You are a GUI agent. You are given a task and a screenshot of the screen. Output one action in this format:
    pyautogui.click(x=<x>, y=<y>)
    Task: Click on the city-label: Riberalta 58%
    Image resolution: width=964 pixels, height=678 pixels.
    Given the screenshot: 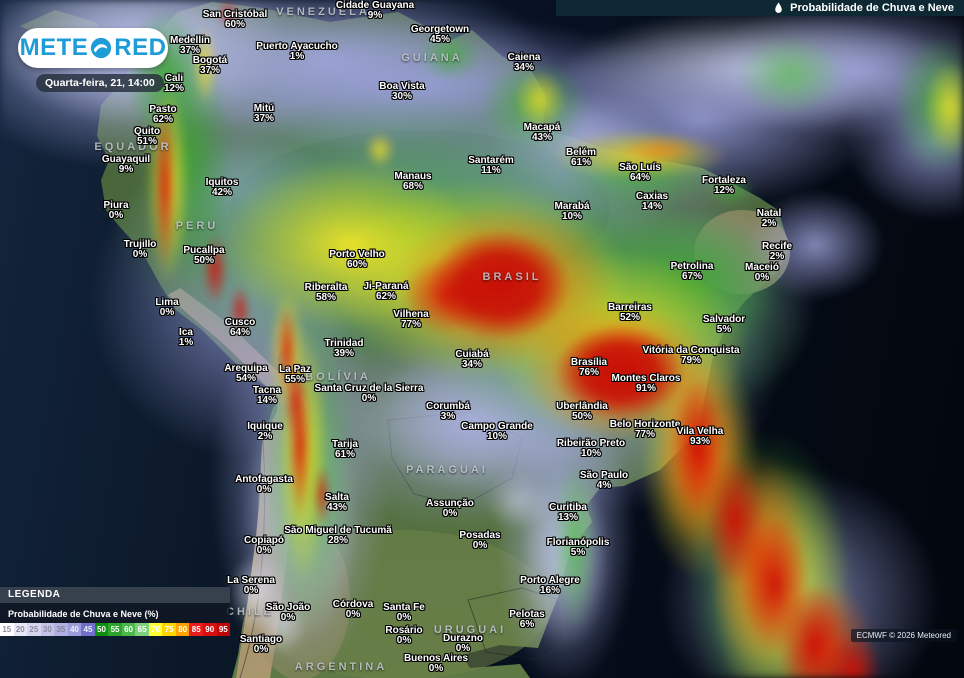 What is the action you would take?
    pyautogui.click(x=326, y=293)
    